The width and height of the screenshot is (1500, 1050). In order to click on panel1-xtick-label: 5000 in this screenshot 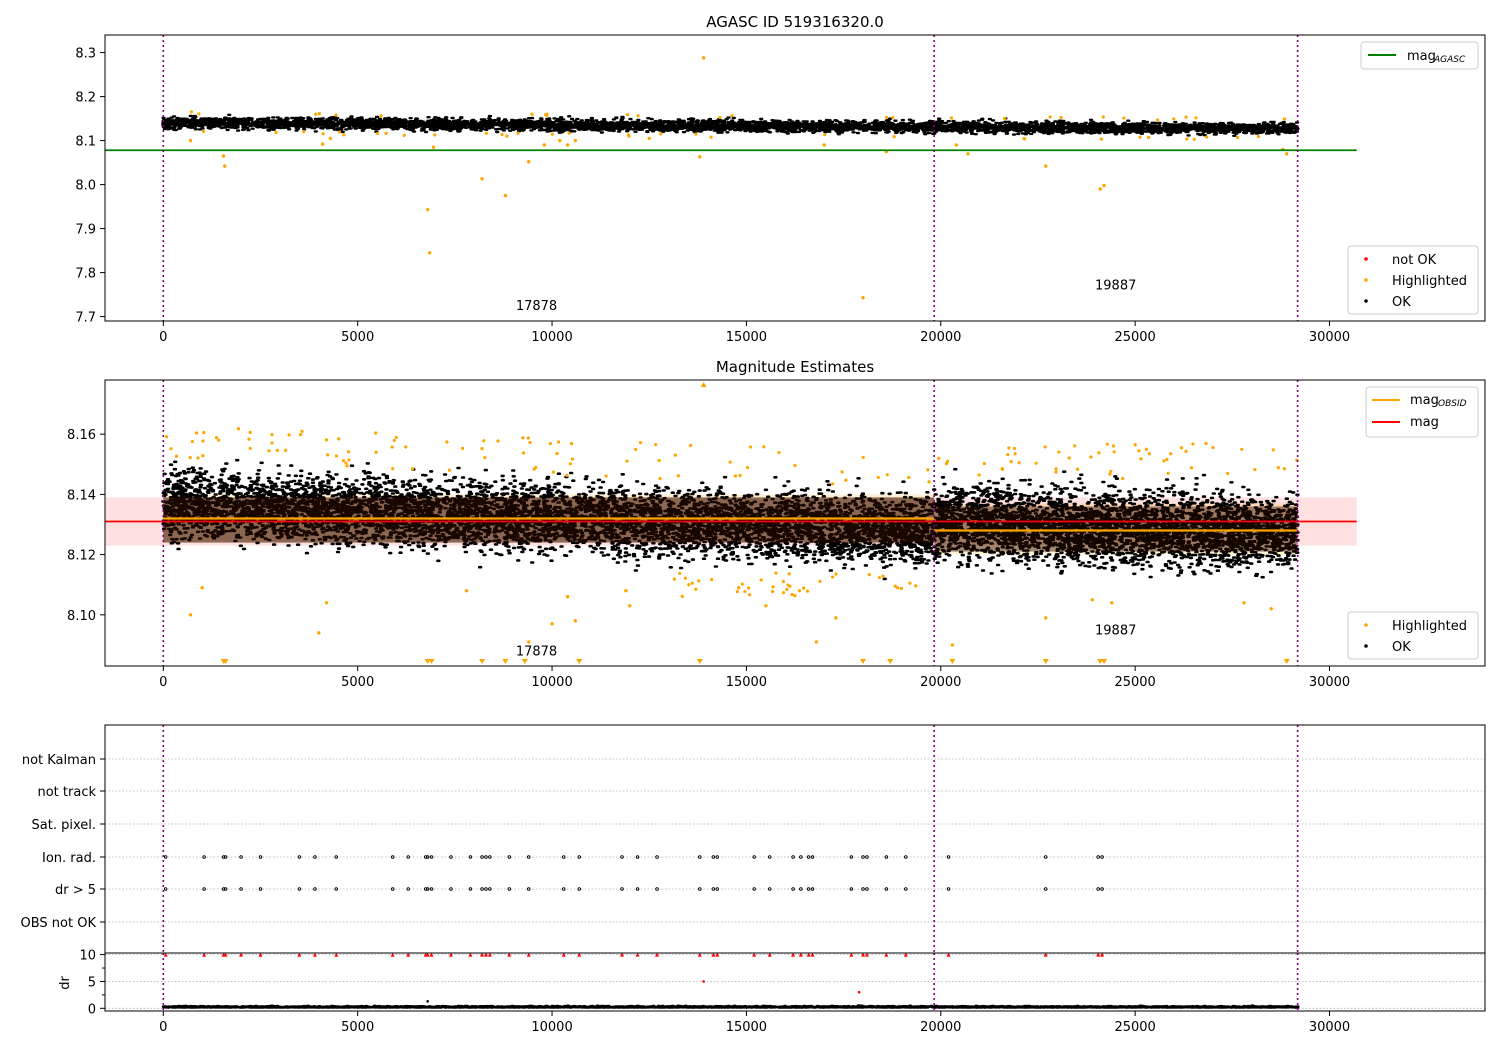, I will do `click(357, 337)`.